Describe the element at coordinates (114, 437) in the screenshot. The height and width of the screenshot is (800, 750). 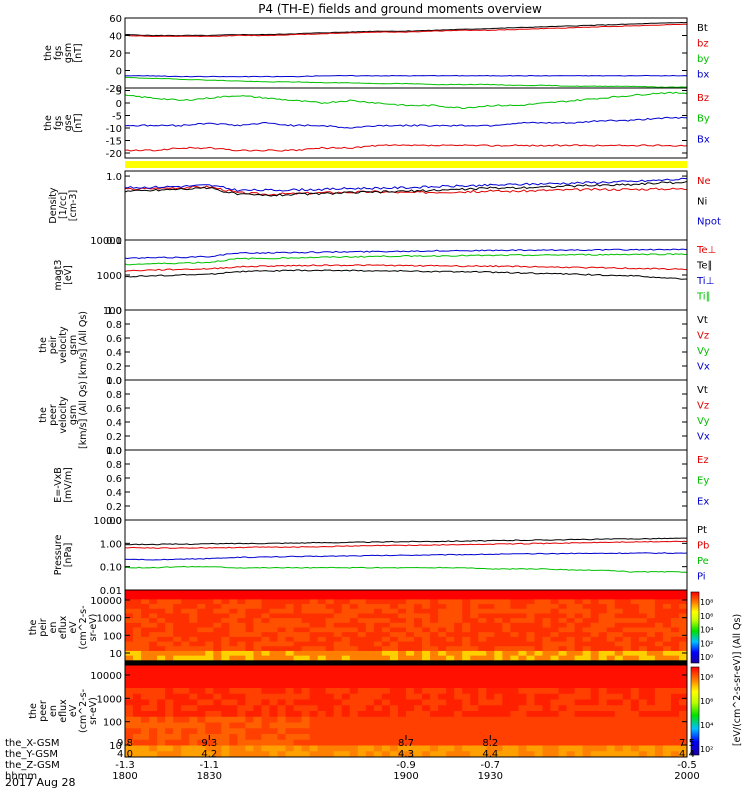
I see `y-tick-label: 0.2` at that location.